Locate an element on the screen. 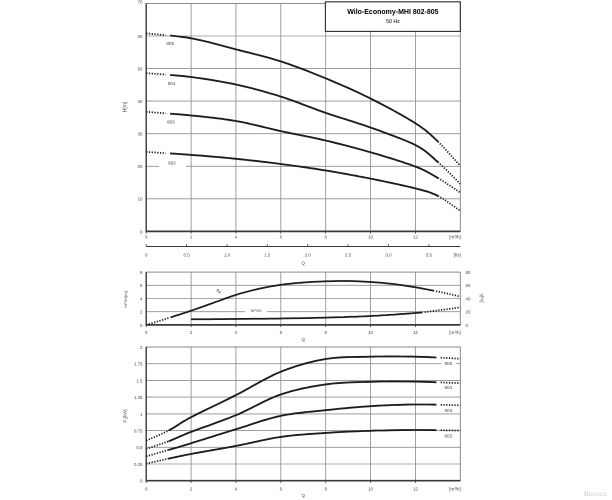 The height and width of the screenshot is (500, 612). svg-text: Bunico is located at coordinates (595, 494).